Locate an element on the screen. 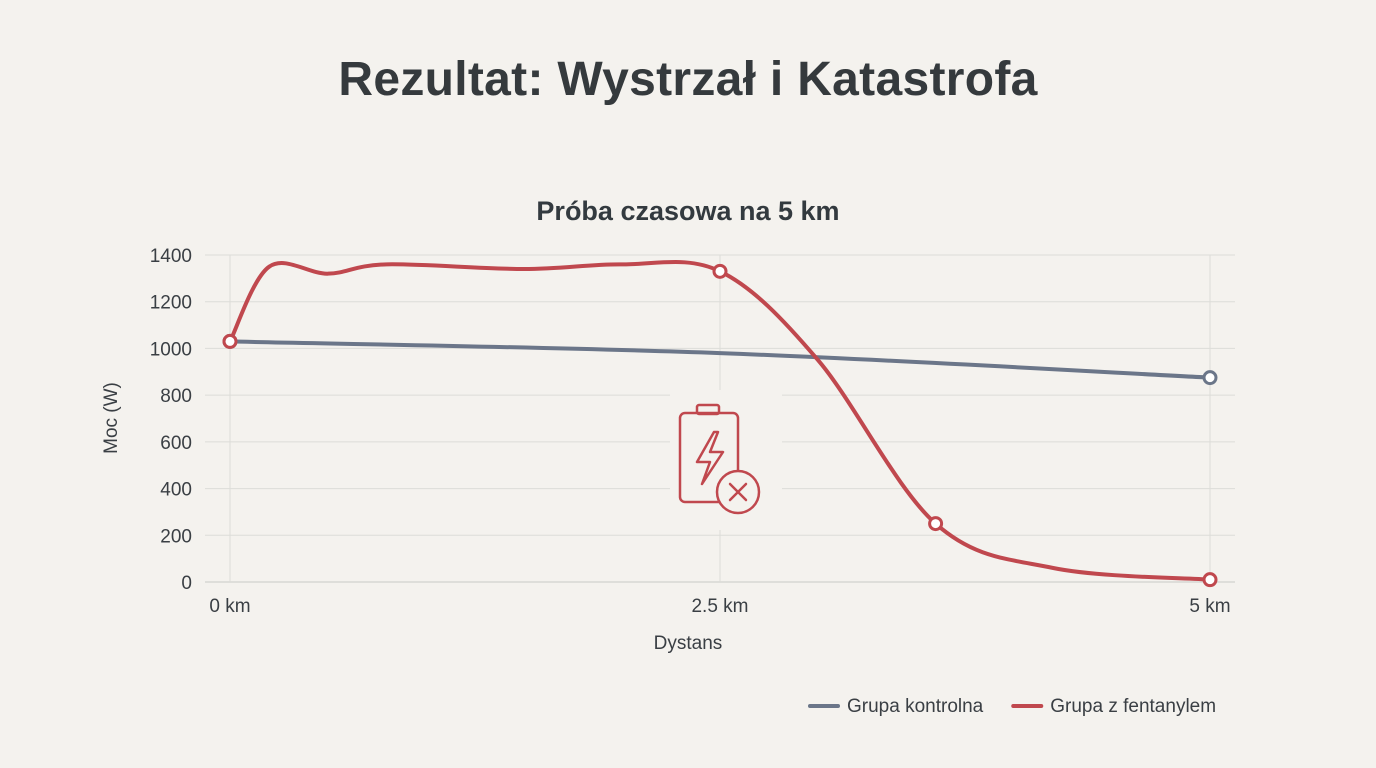  y-tick-label: 1200 is located at coordinates (171, 303).